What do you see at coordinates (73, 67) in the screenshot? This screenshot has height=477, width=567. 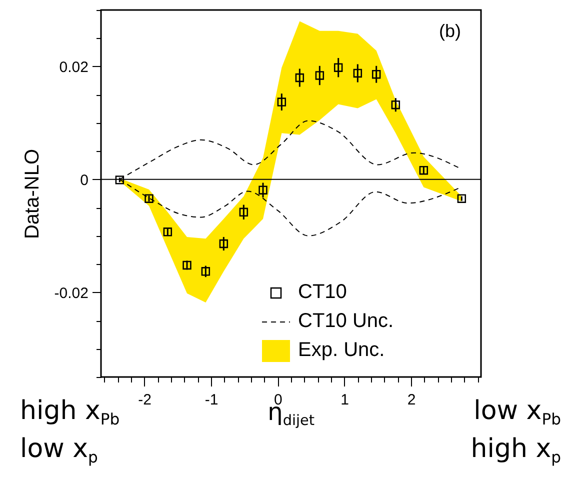 I see `y-tick-label: 0.02` at bounding box center [73, 67].